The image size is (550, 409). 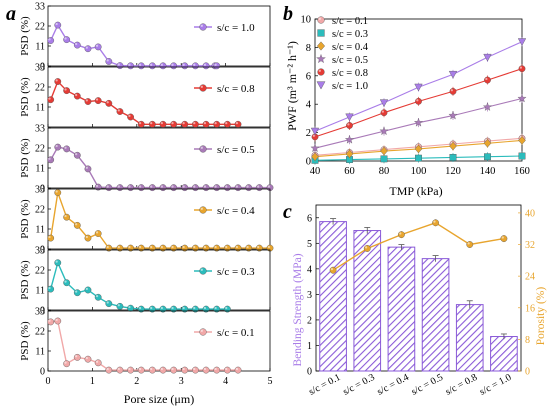 What do you see at coordinates (541, 316) in the screenshot?
I see `panel-c-y2label: Porosity (%)` at bounding box center [541, 316].